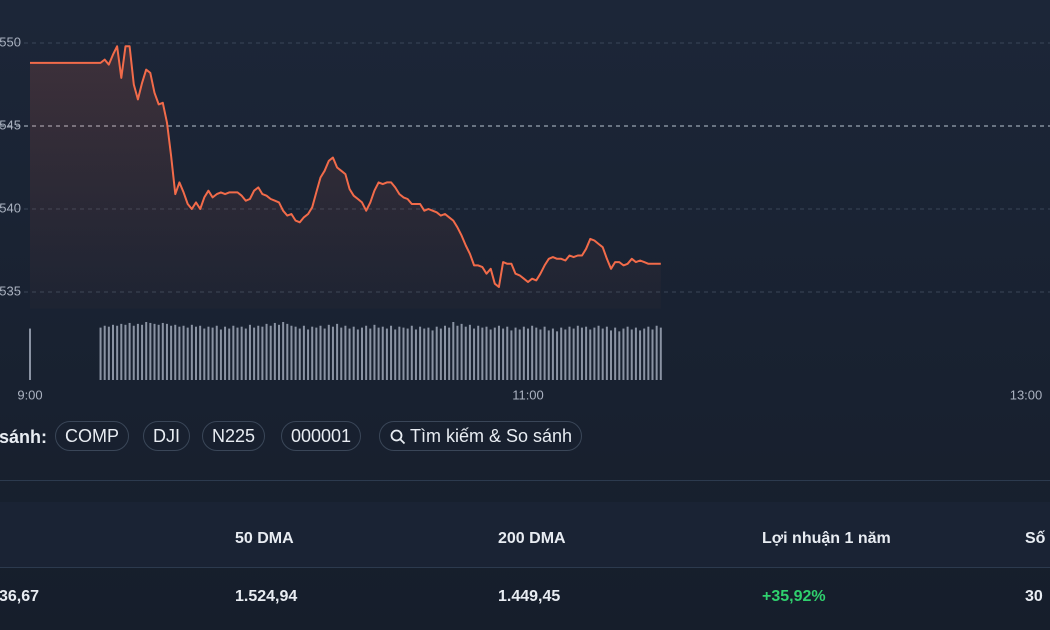  I want to click on row-cell: +35,92%, so click(794, 596).